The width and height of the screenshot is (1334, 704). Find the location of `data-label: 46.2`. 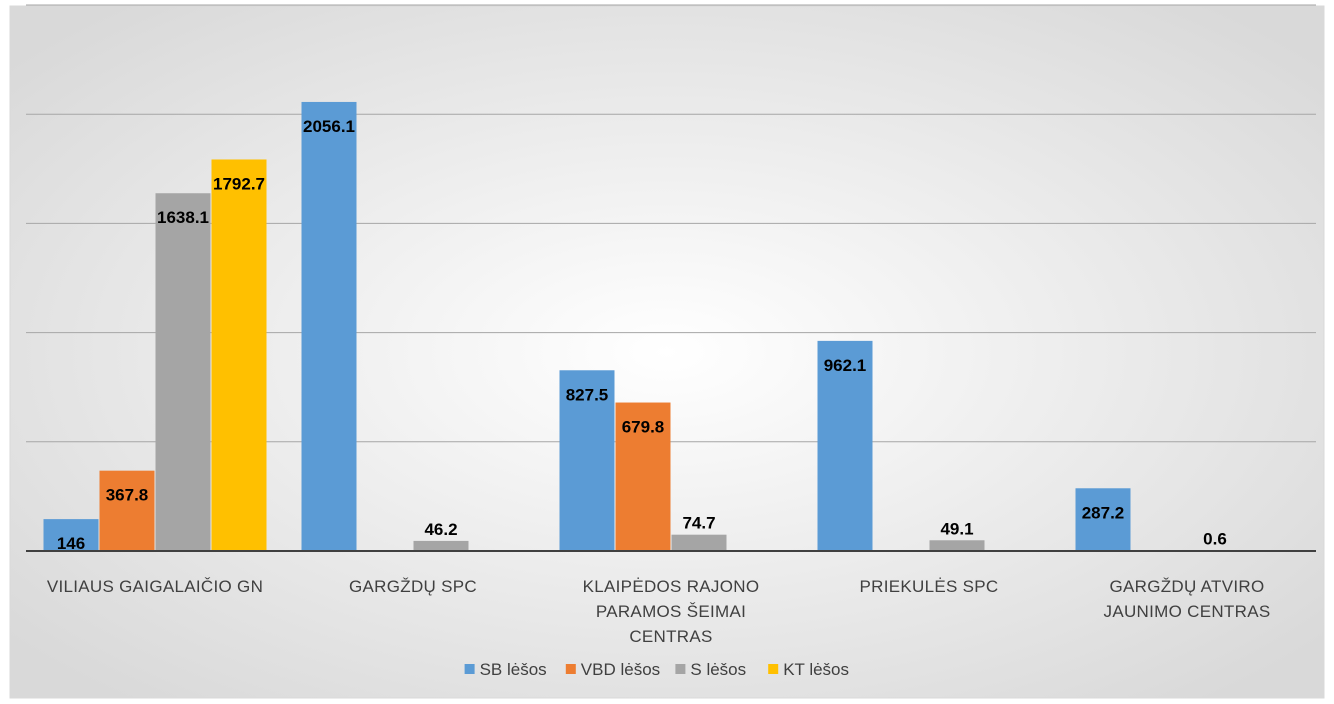

data-label: 46.2 is located at coordinates (440, 529).